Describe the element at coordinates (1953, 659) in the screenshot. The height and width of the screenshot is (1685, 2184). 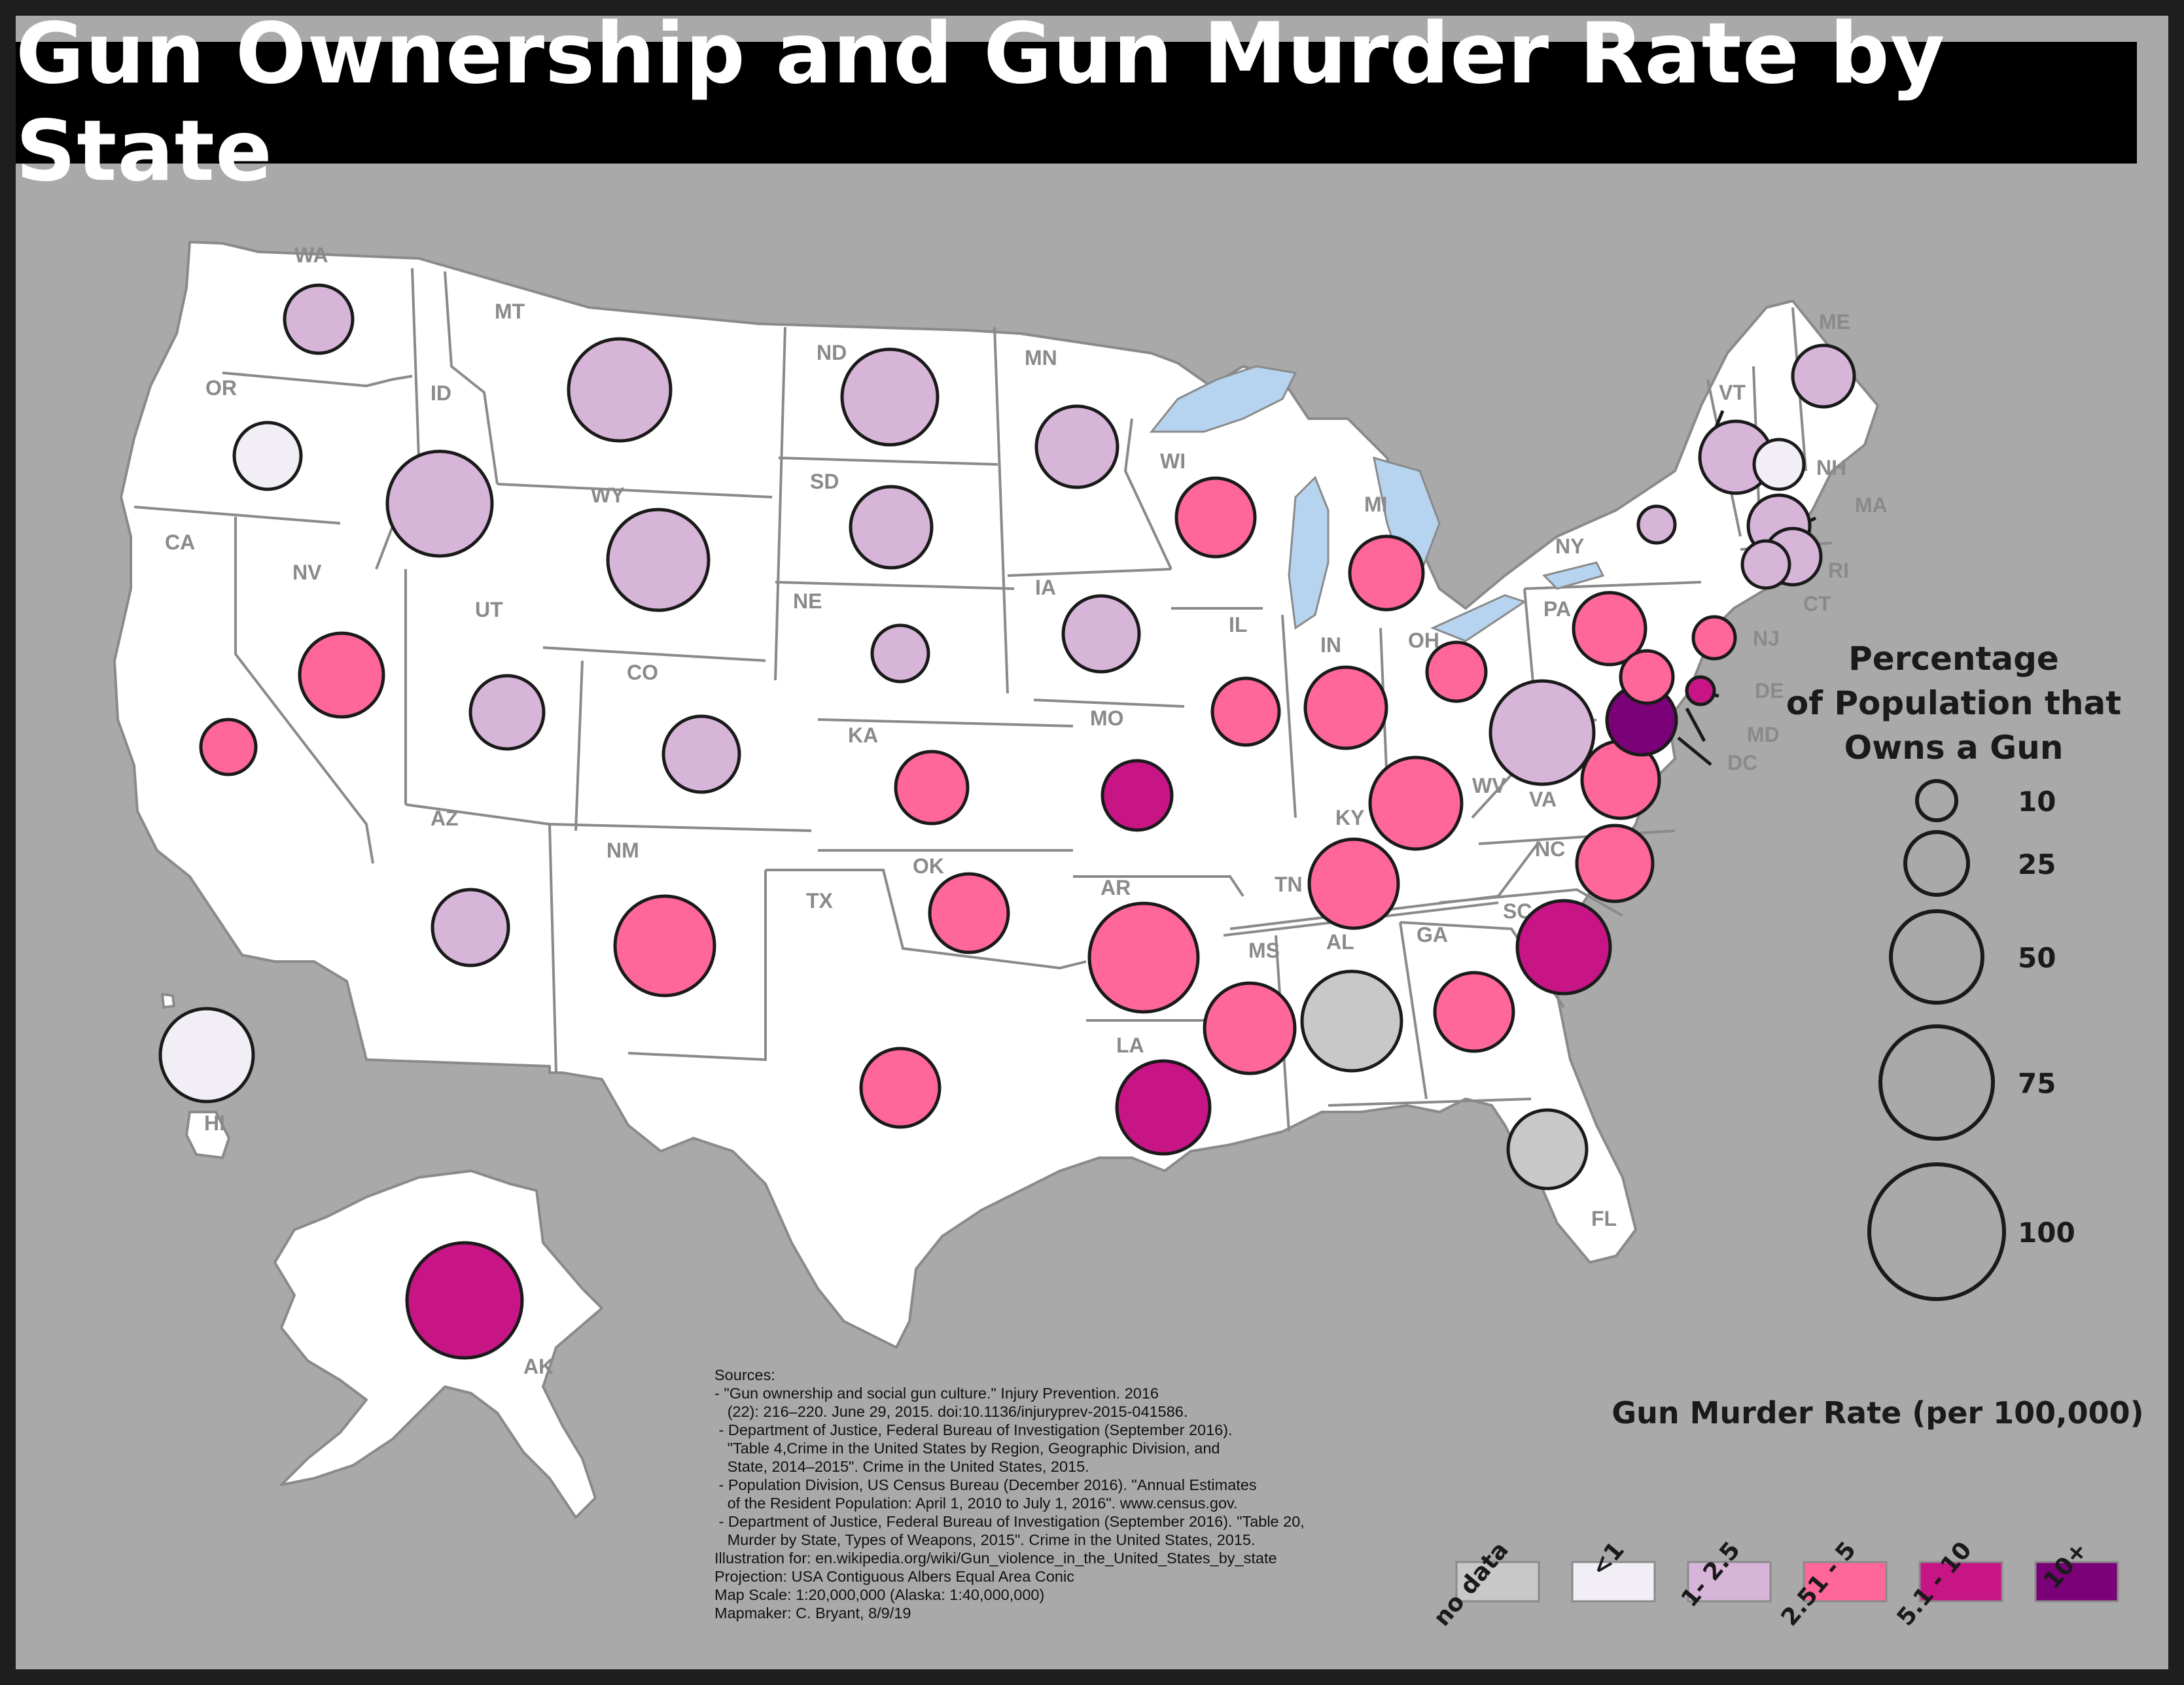
I see `size-legend-heading-line: Percentage` at that location.